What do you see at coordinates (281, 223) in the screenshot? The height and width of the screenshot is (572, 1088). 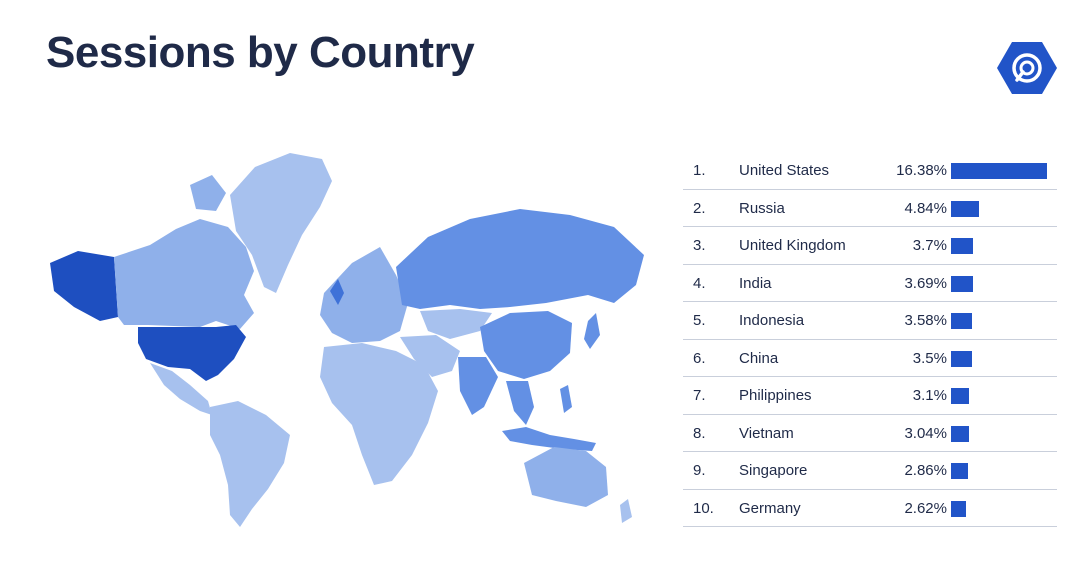 I see `map-region-greenland` at bounding box center [281, 223].